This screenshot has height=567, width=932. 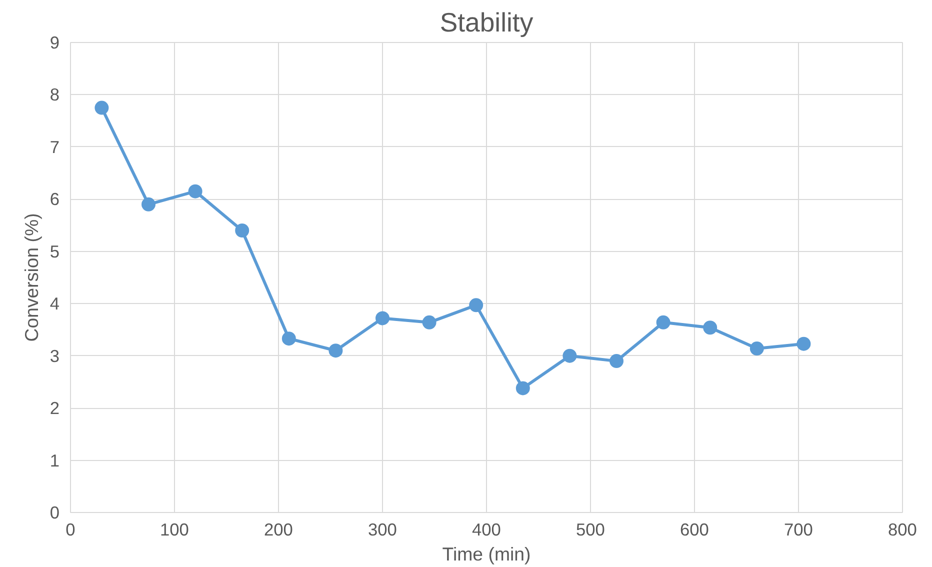 I want to click on x-tick-label: 300, so click(x=382, y=530).